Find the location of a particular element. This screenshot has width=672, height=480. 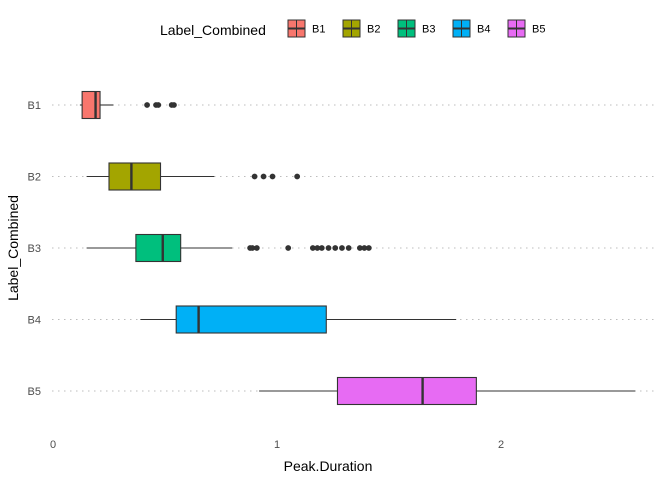

legend-label-b3: B3 is located at coordinates (428, 30).